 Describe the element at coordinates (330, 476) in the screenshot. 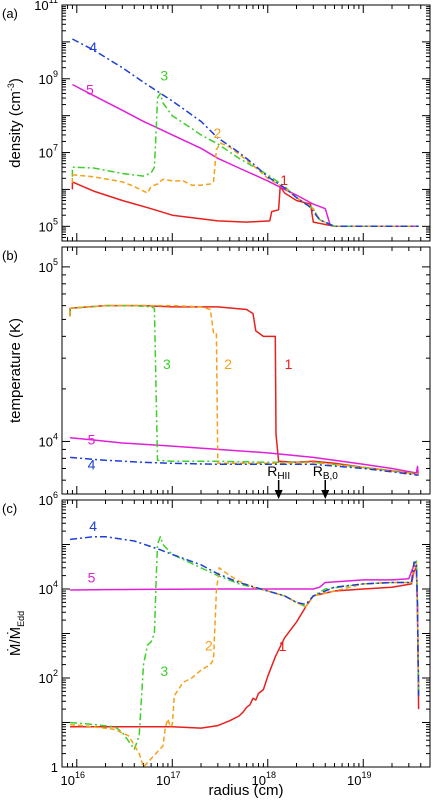

I see `annotation-sub: B,0` at that location.